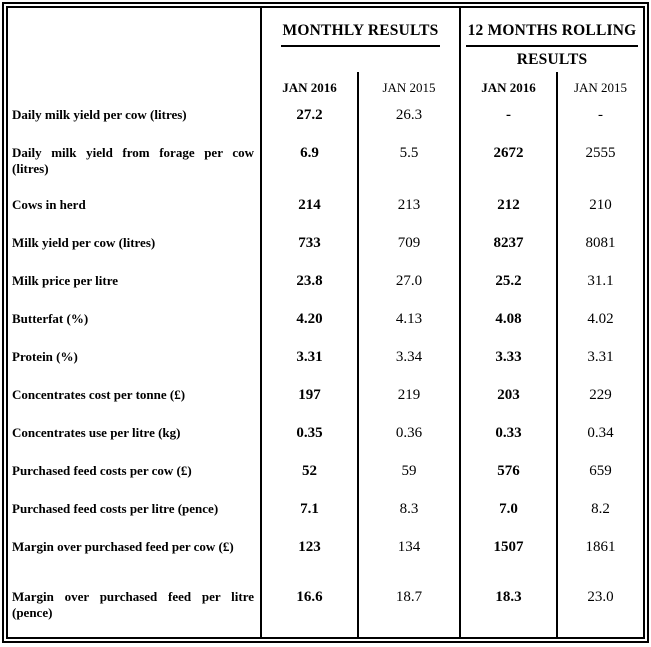 The height and width of the screenshot is (647, 651). I want to click on monthly-jan2015-value: 213, so click(410, 214).